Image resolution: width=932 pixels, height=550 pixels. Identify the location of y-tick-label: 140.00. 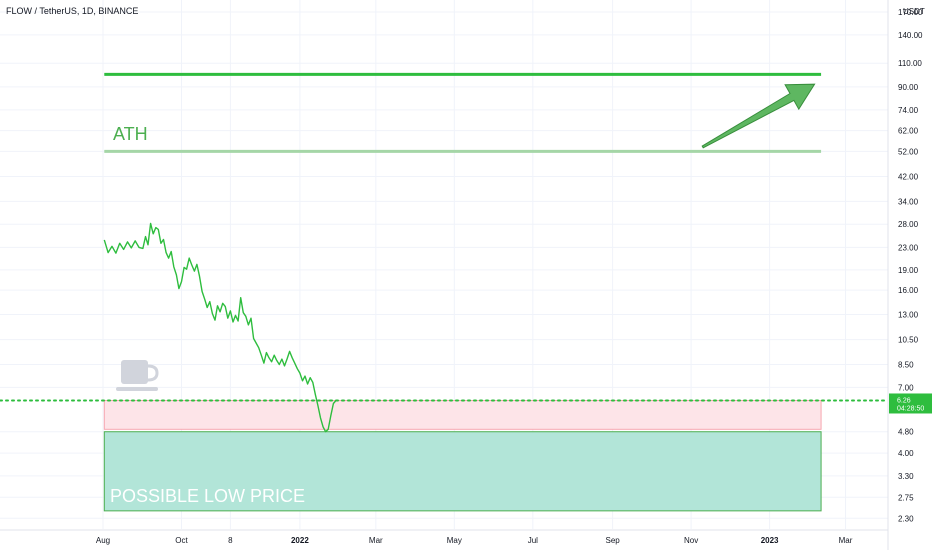
(910, 35).